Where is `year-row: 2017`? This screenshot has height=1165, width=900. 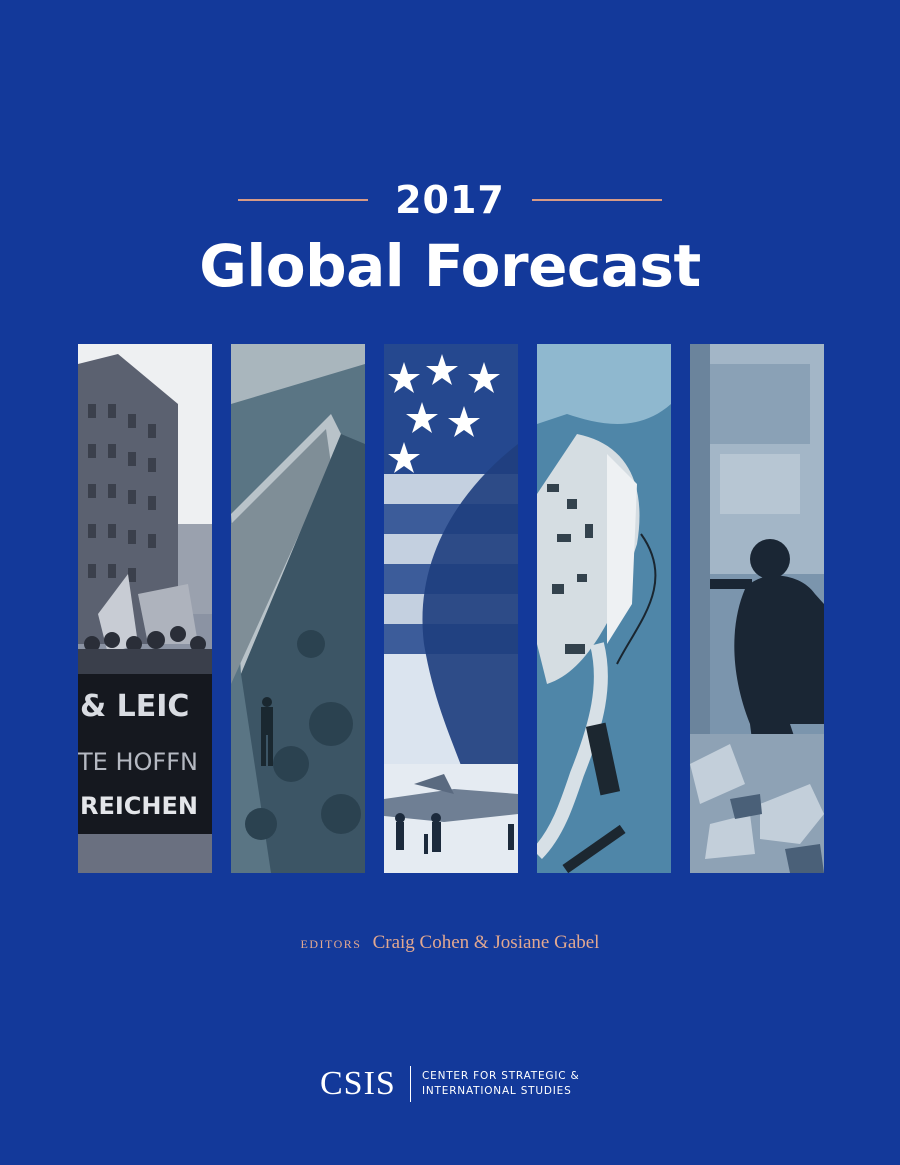
year-row: 2017 is located at coordinates (450, 200).